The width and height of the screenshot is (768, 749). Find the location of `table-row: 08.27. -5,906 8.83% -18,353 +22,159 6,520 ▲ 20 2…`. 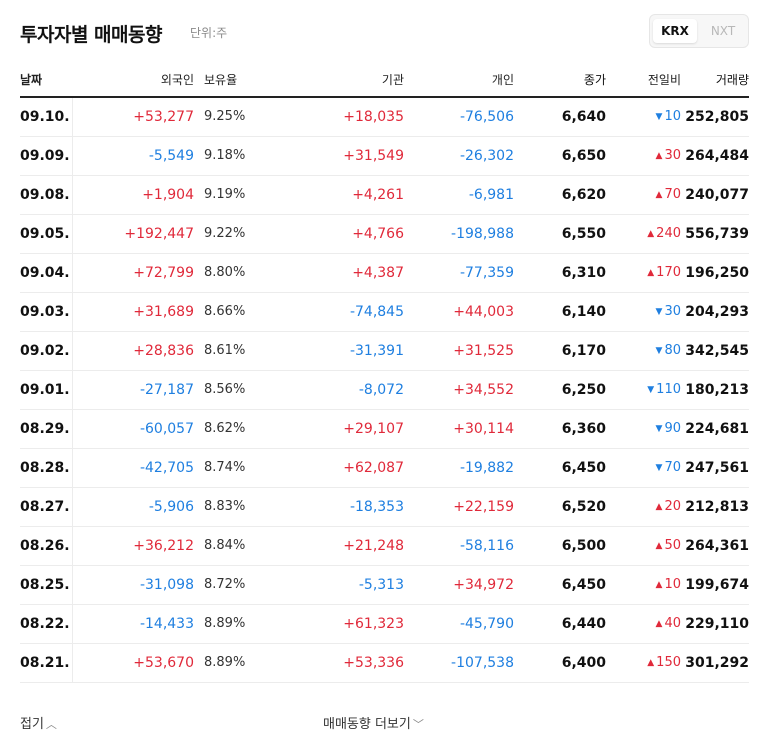

table-row: 08.27. -5,906 8.83% -18,353 +22,159 6,520 ▲ 20 2… is located at coordinates (384, 507).